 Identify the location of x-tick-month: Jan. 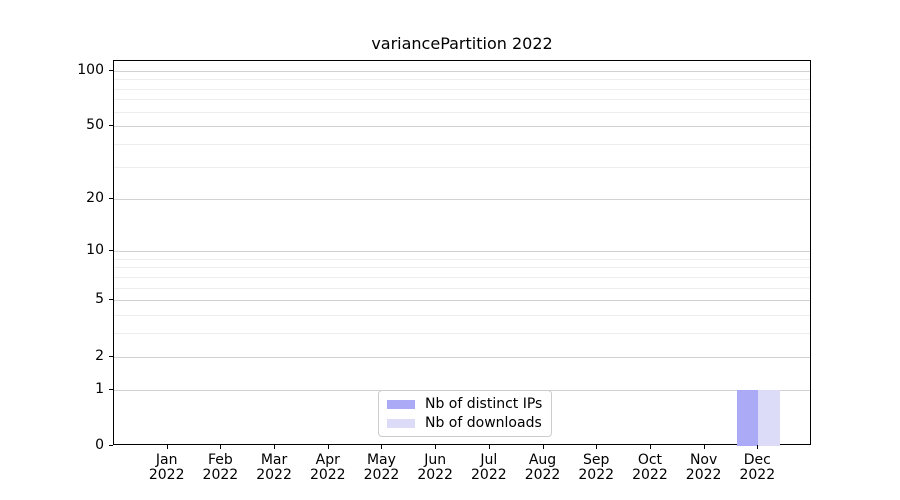
(166, 460).